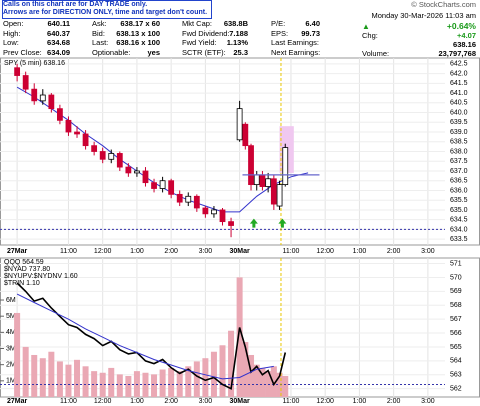 This screenshot has height=406, width=480. Describe the element at coordinates (100, 42) in the screenshot. I see `quote-label: Last:` at that location.